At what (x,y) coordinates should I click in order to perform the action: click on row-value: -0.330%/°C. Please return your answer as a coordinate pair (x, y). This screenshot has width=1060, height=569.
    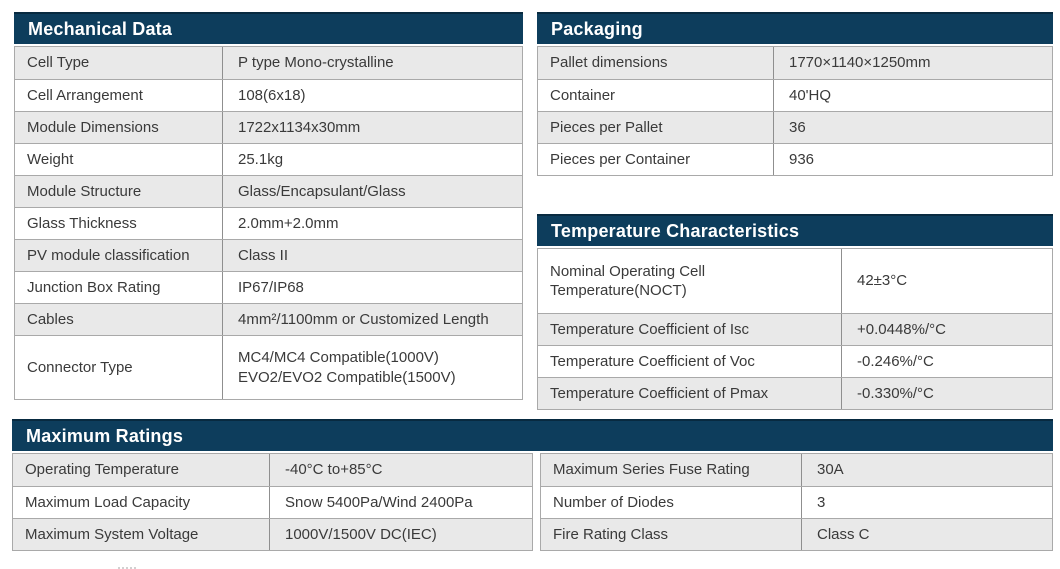
    Looking at the image, I should click on (946, 393).